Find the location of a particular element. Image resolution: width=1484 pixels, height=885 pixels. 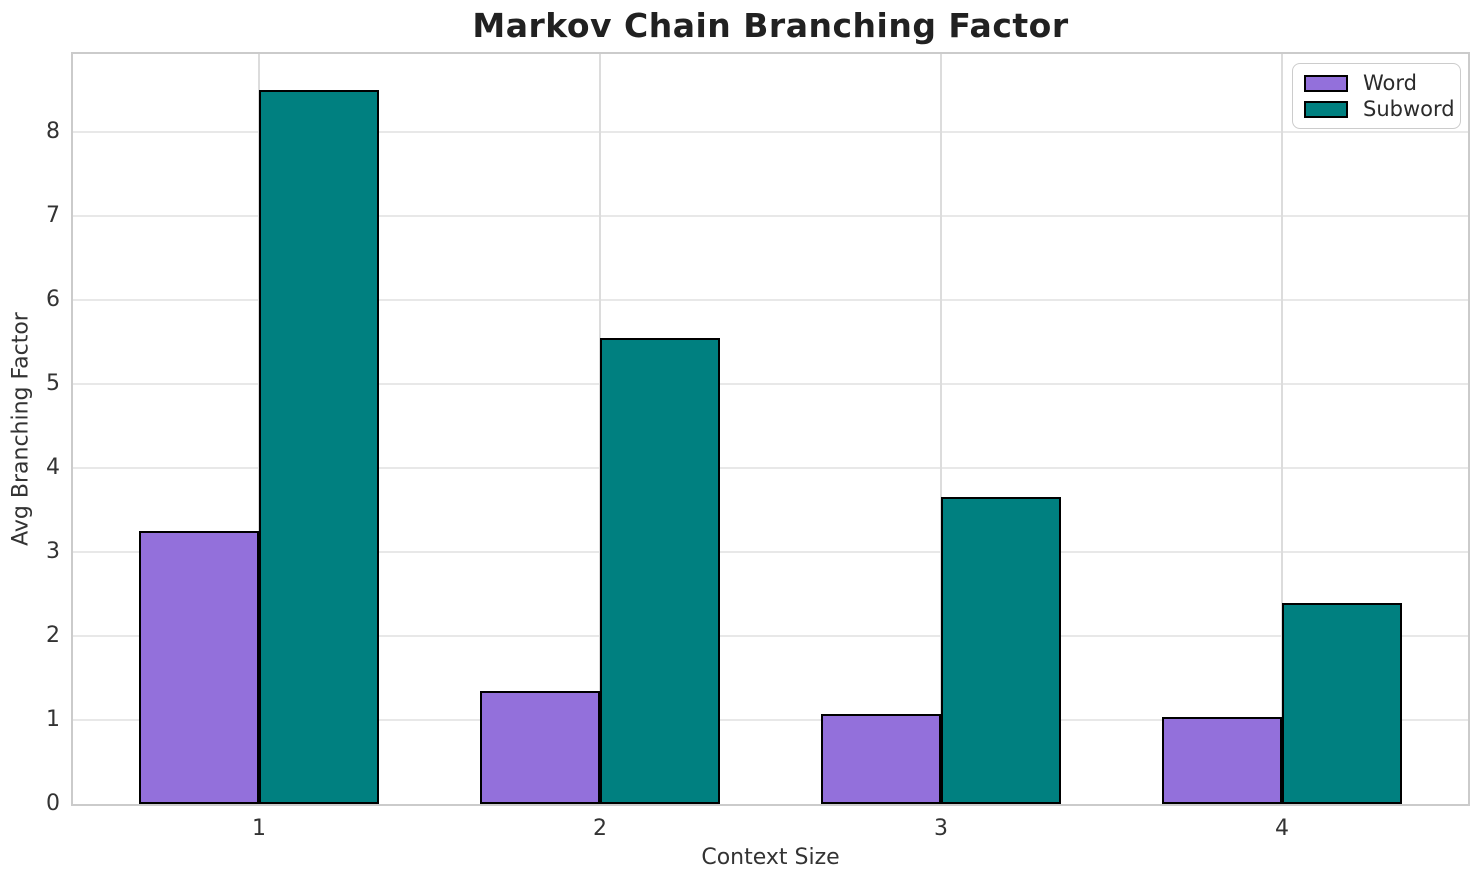

legend-label: Subword is located at coordinates (1409, 109).